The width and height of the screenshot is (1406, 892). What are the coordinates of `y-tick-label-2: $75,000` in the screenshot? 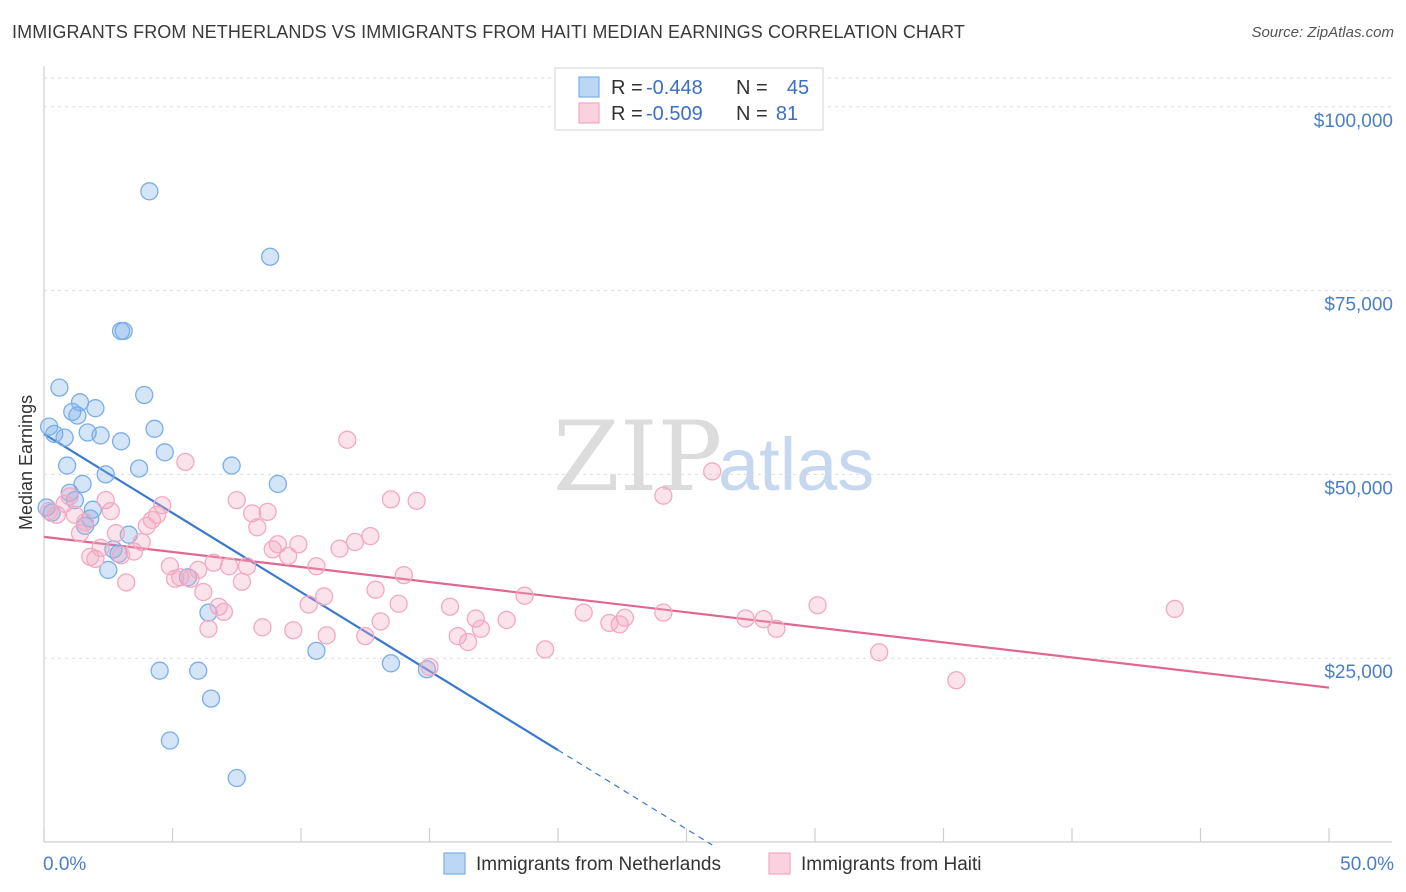 It's located at (1358, 305).